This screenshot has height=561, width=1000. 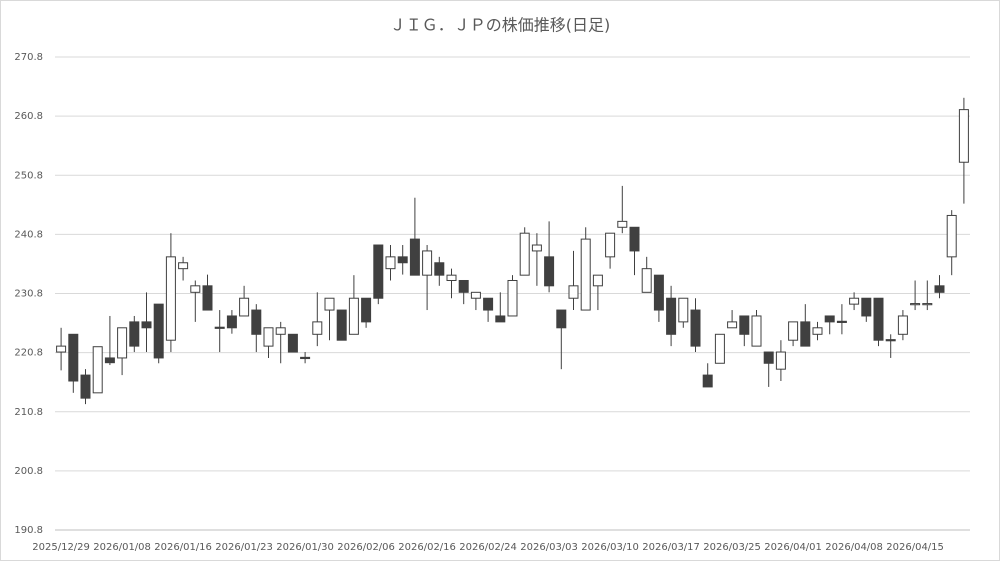 I want to click on x-tick-label: 2026/04/15, so click(x=915, y=547).